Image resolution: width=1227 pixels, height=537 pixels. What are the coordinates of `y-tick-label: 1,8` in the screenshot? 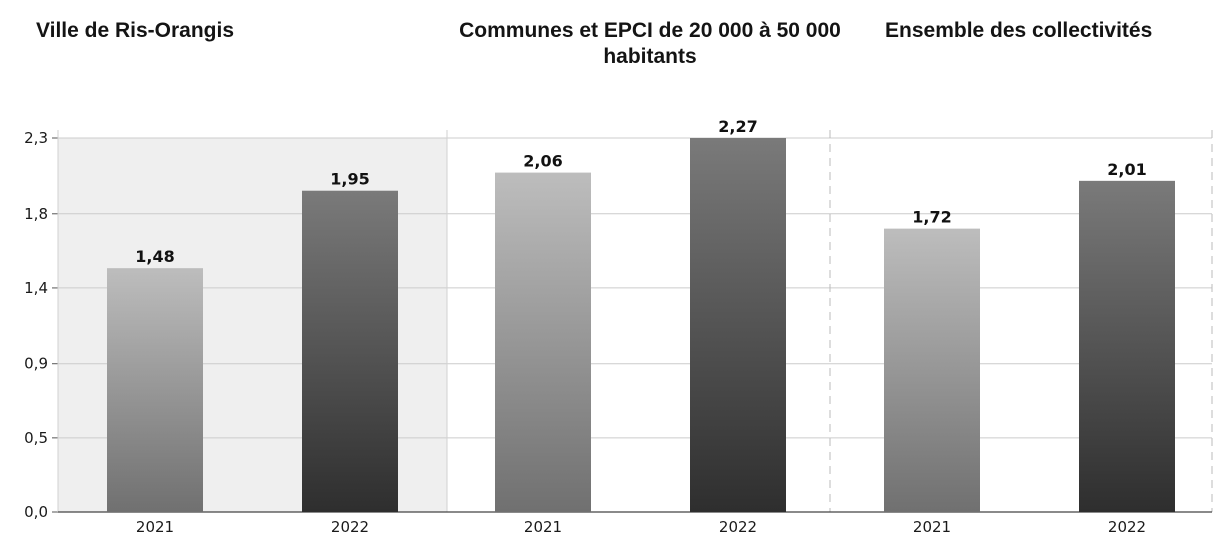 It's located at (36, 214).